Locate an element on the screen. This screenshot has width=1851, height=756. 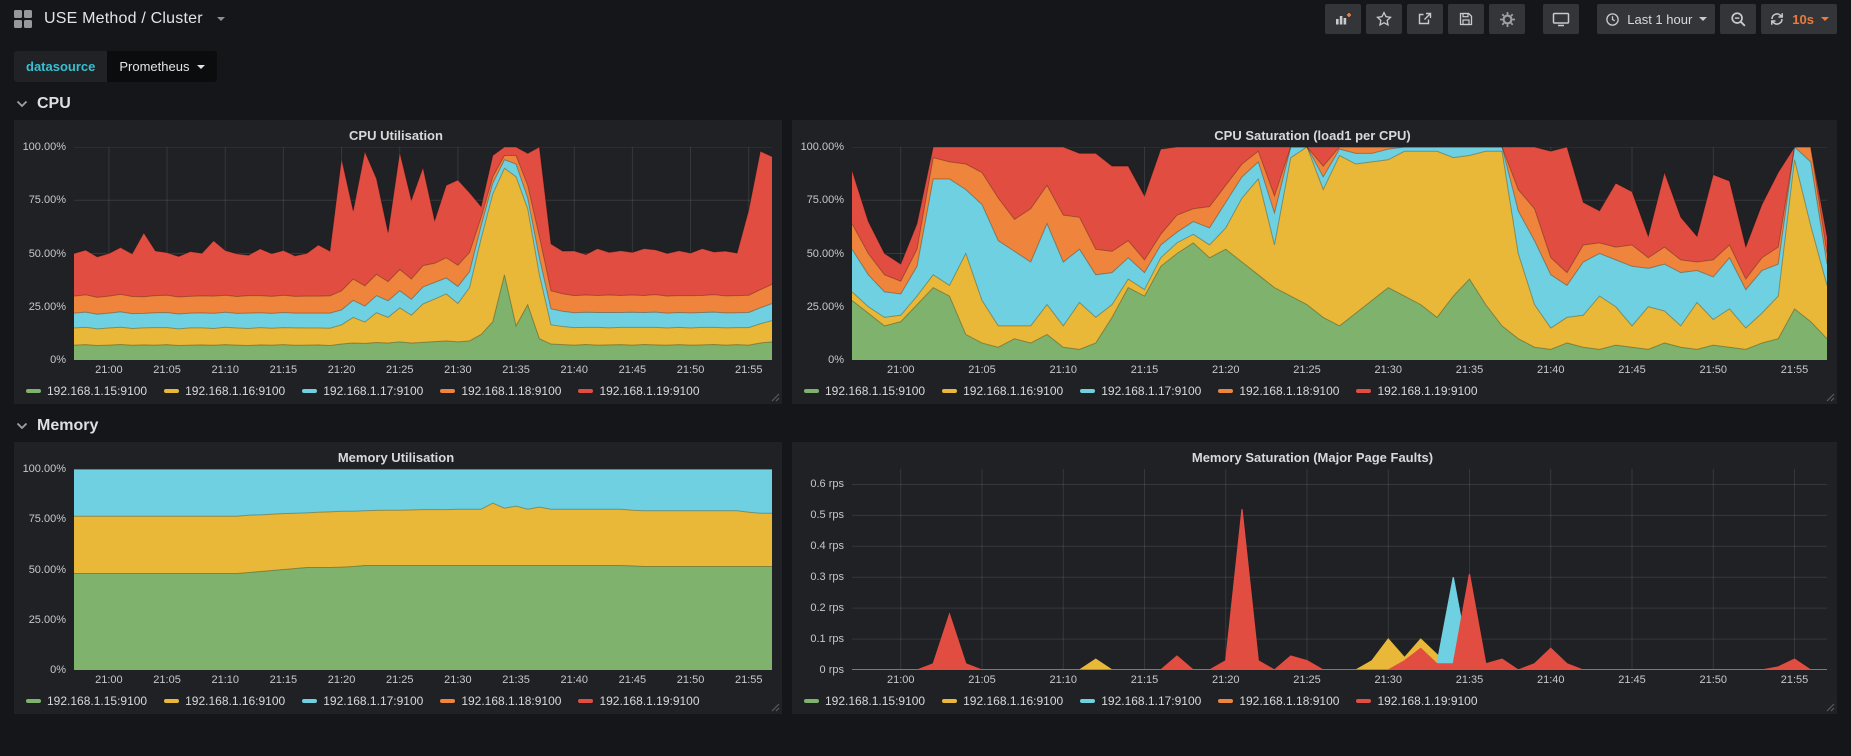
save-icon is located at coordinates (1466, 19).